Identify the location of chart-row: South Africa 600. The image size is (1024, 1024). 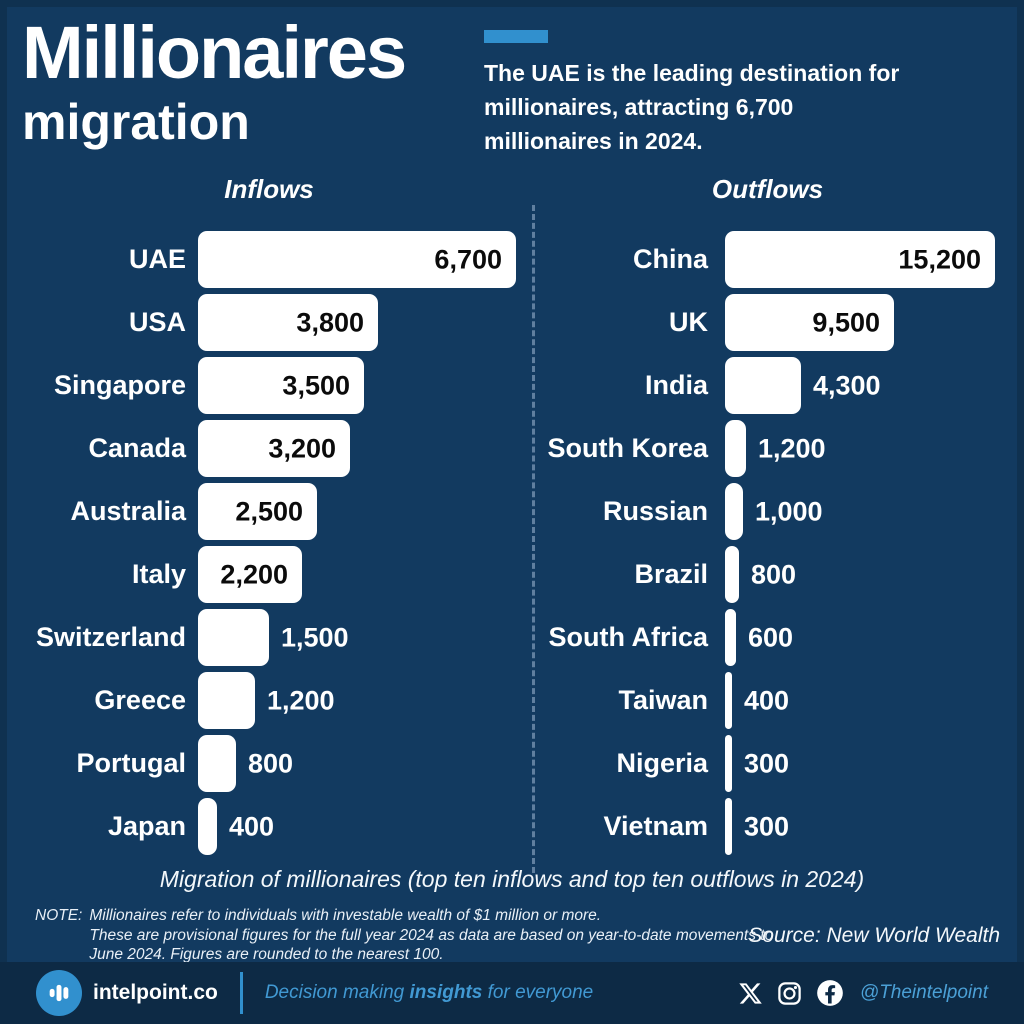
(767, 637).